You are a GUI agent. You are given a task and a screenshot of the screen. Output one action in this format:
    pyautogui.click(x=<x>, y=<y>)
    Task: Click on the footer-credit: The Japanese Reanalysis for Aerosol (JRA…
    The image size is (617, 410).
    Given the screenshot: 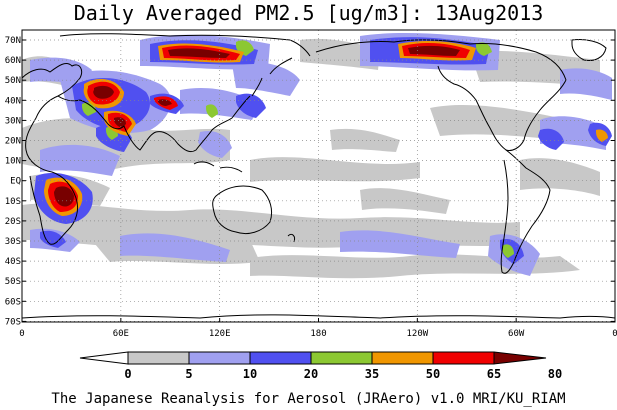 What is the action you would take?
    pyautogui.click(x=308, y=399)
    